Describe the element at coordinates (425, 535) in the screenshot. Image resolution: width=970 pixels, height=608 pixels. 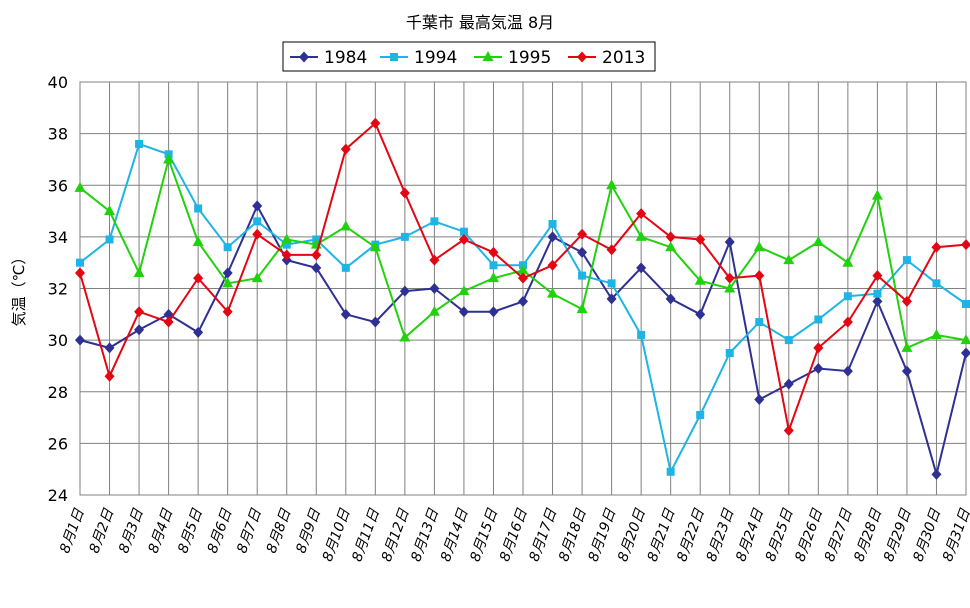
I see `x-tick-label: 8月13日` at that location.